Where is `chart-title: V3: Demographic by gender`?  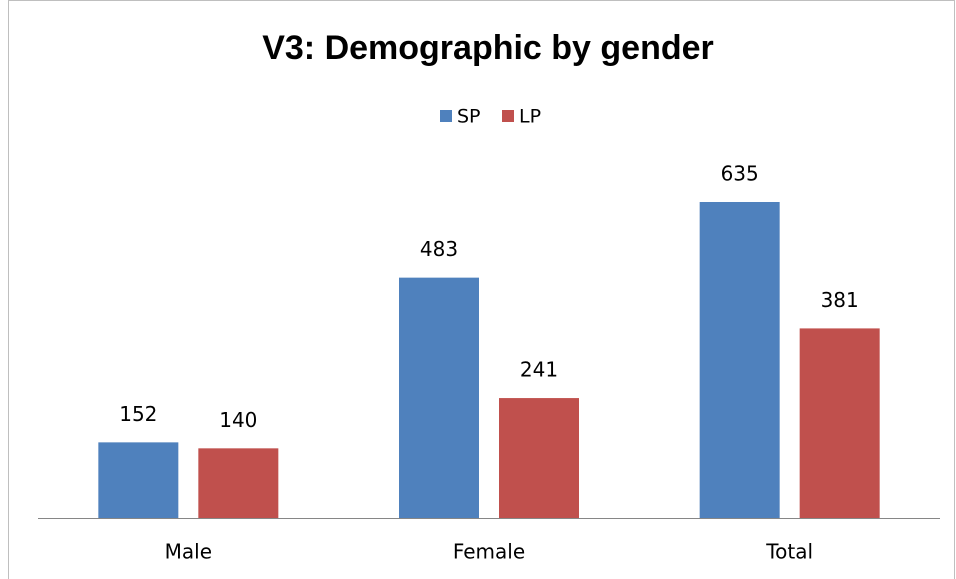
chart-title: V3: Demographic by gender is located at coordinates (488, 48).